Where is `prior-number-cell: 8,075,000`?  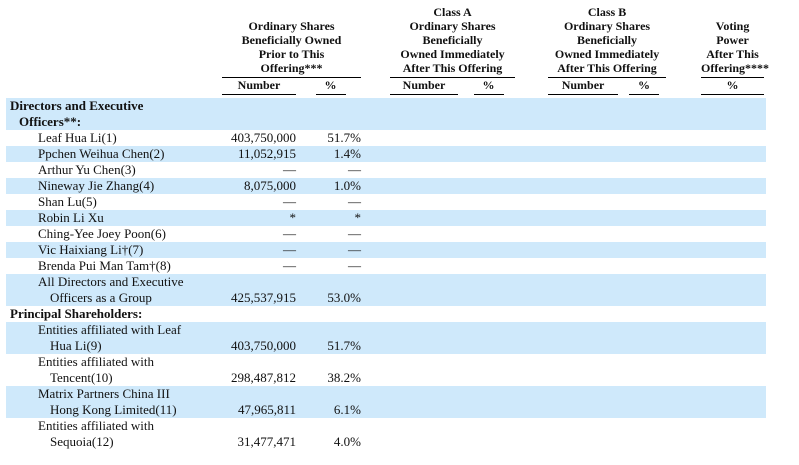 prior-number-cell: 8,075,000 is located at coordinates (259, 186).